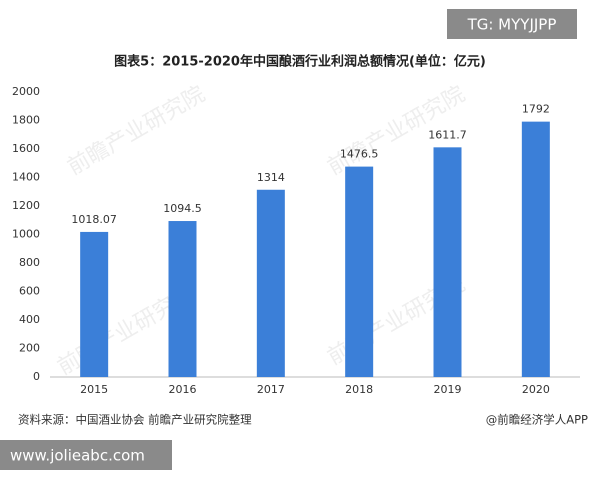  I want to click on value-label: 1611.7, so click(447, 134).